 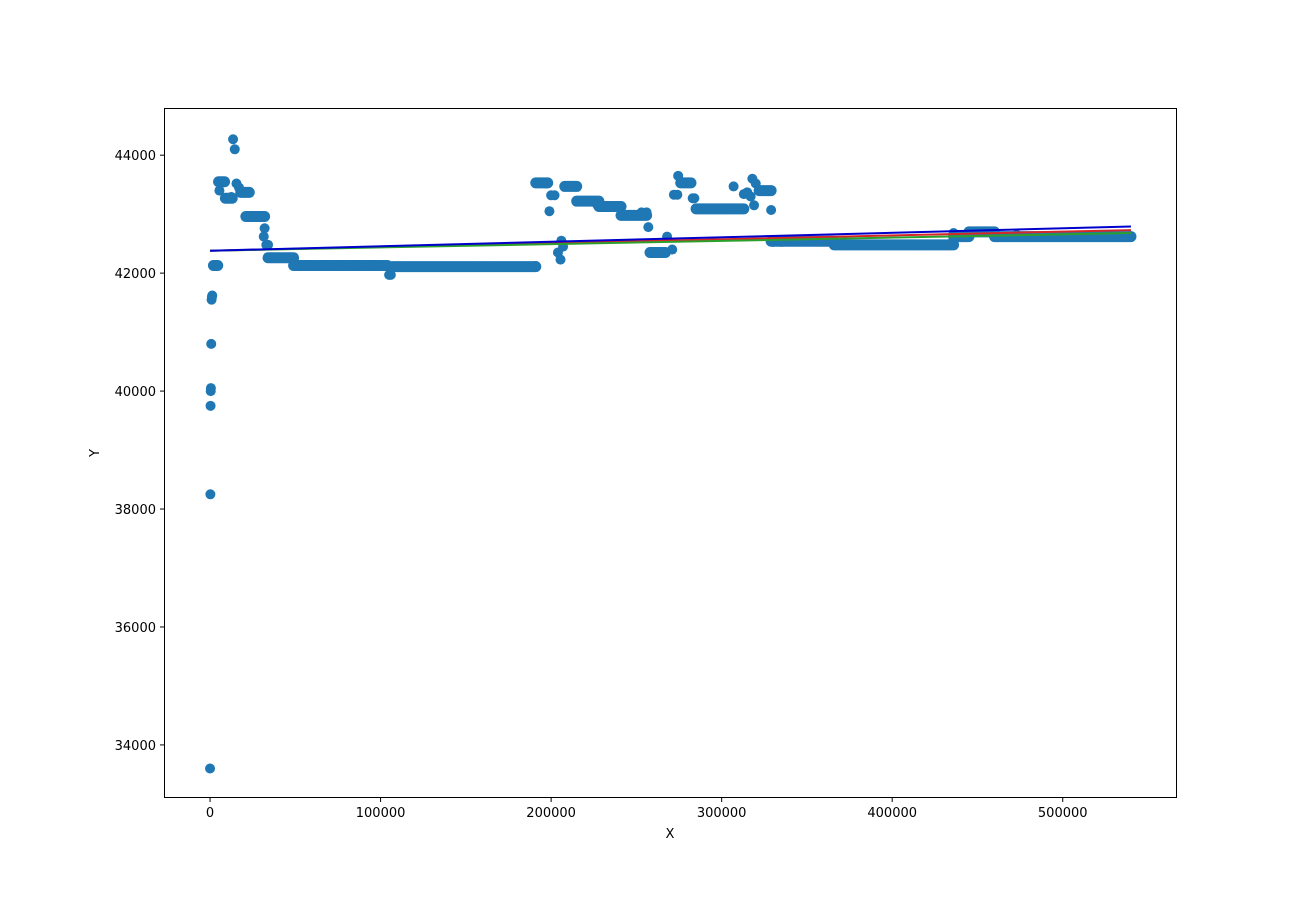 I want to click on y-tick-label: 40000, so click(x=135, y=392).